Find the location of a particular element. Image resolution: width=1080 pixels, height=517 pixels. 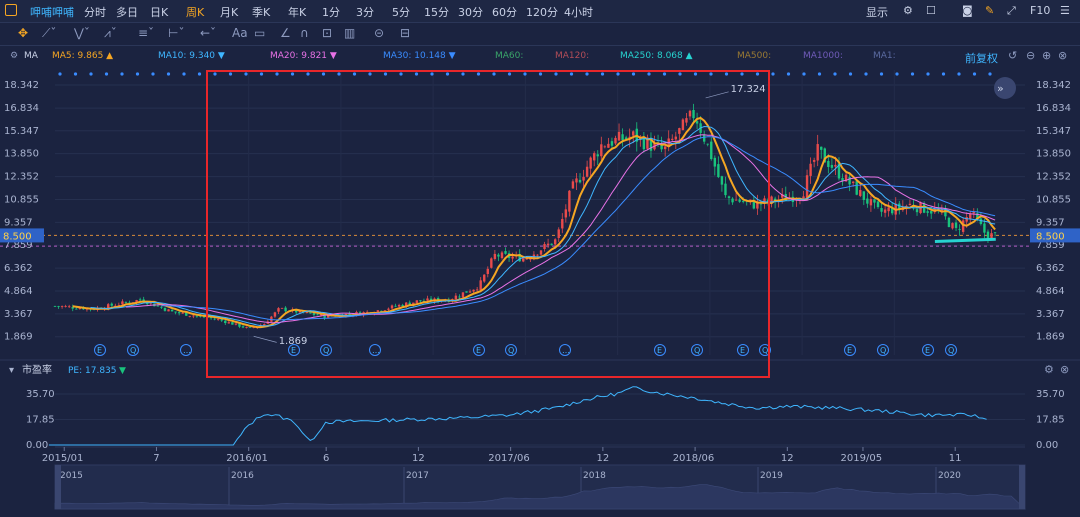

settings-icon: ⚙ is located at coordinates (14, 56).